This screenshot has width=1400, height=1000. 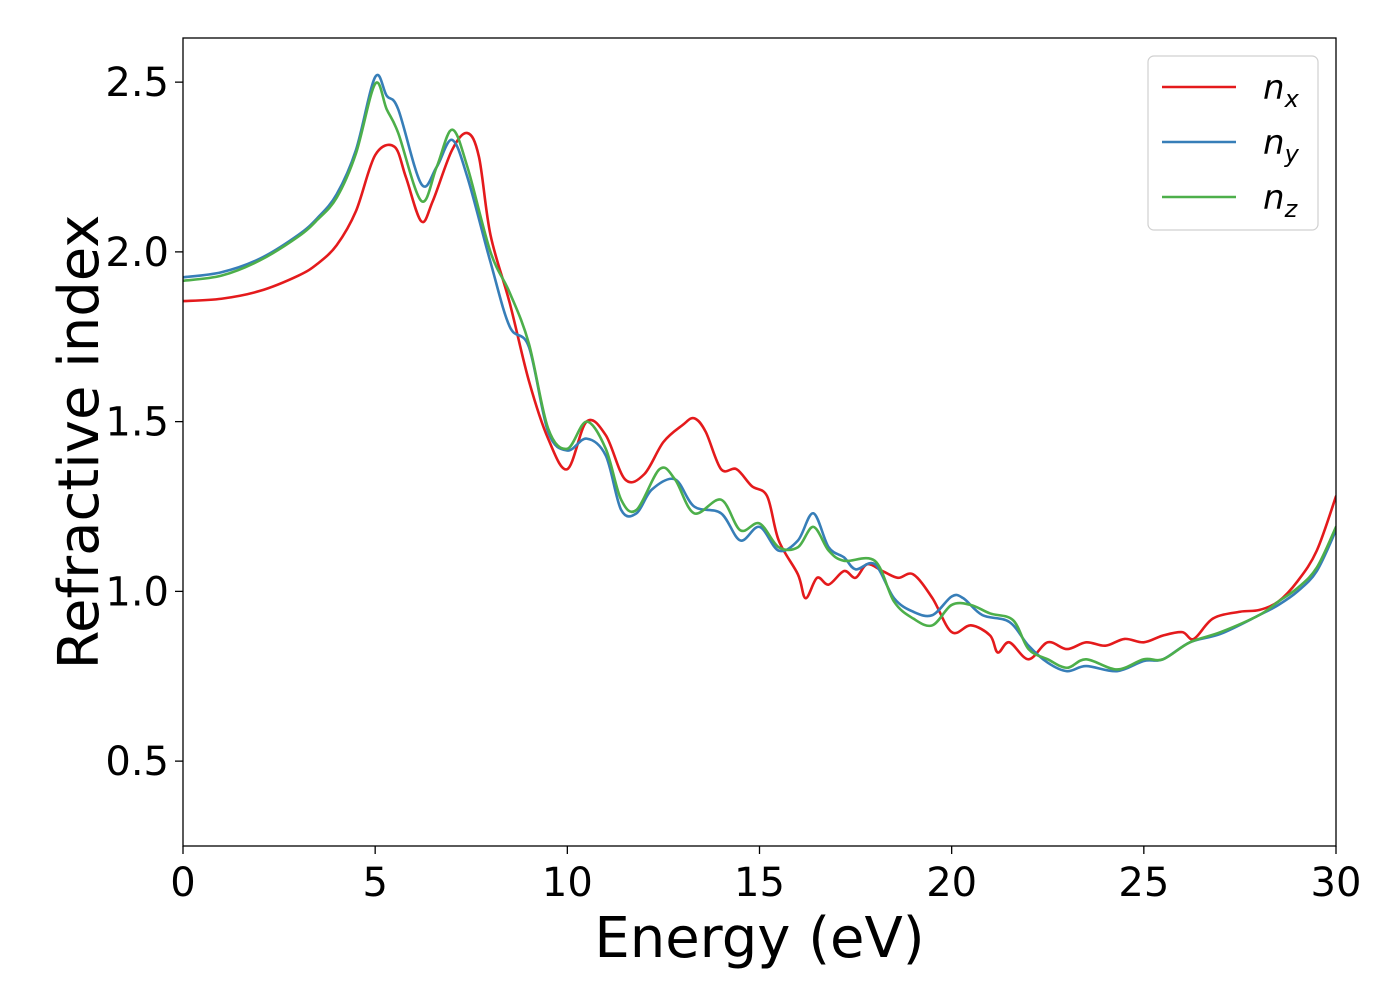 I want to click on legend-label-y: ny, so click(x=1281, y=145).